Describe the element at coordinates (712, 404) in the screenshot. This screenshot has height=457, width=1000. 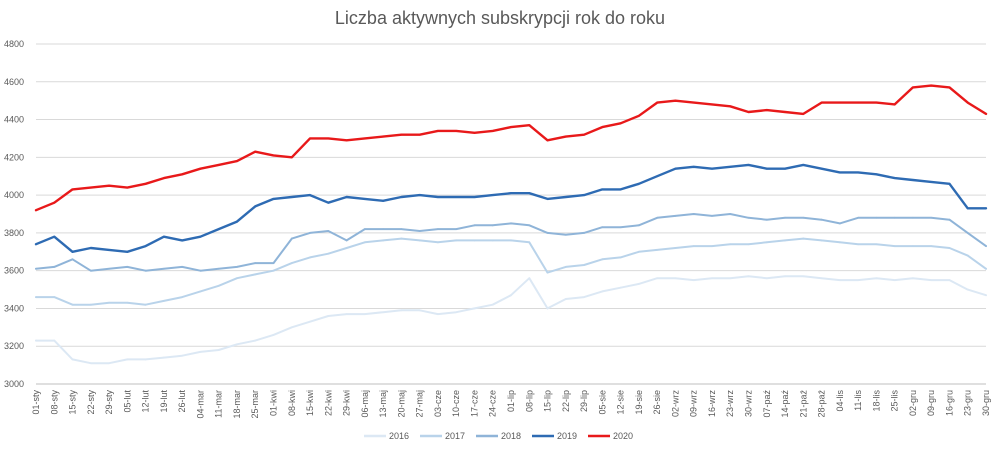
I see `x-tick-label: 16-wrz` at that location.